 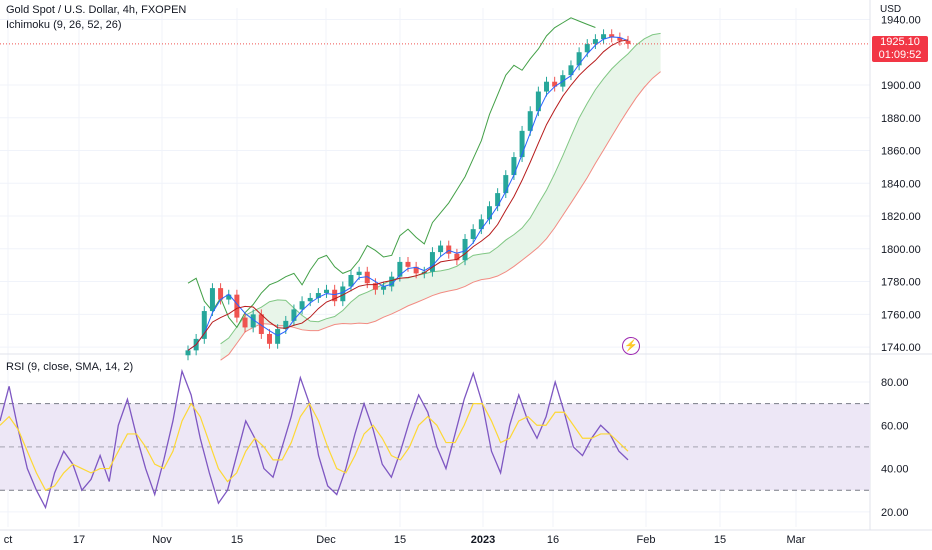 I want to click on rsi-tick-label: 20.00, so click(x=895, y=513).